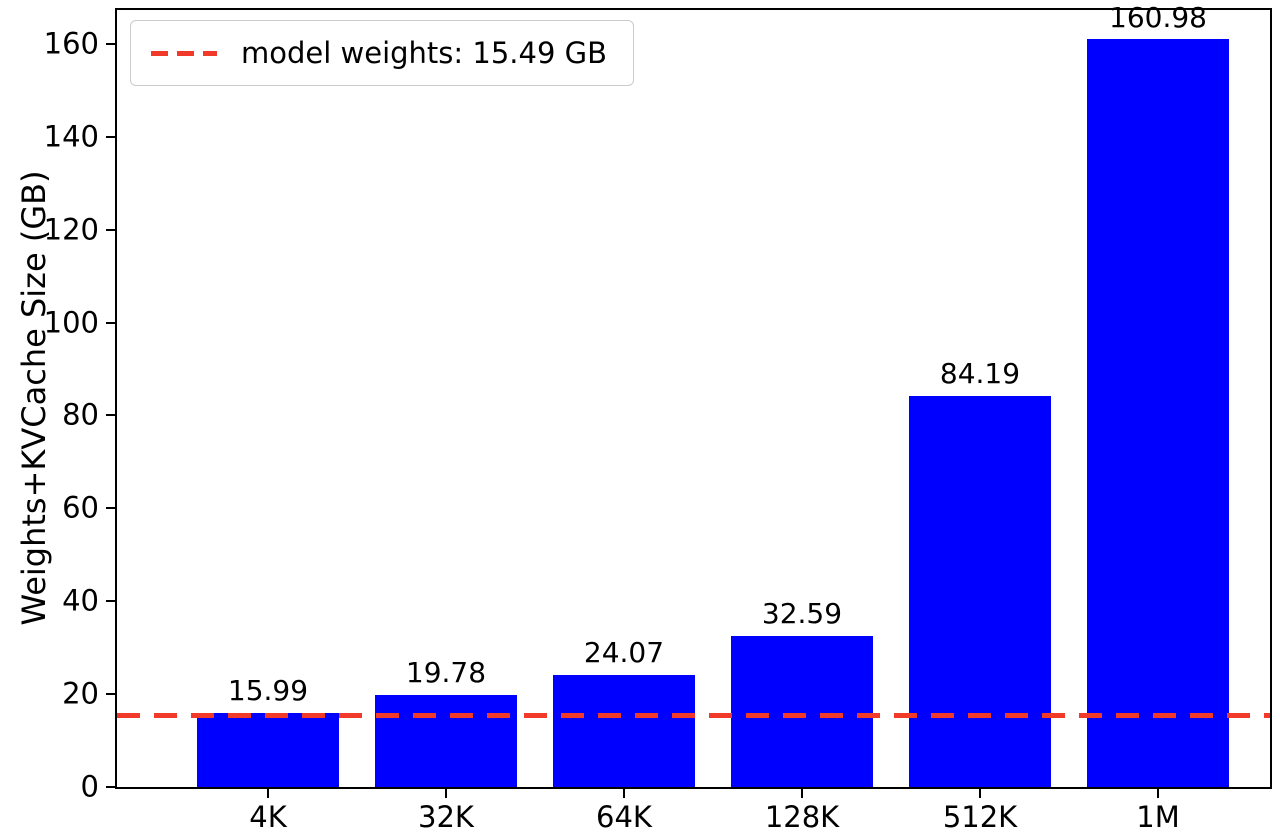  What do you see at coordinates (693, 715) in the screenshot?
I see `model-weights-reference-line` at bounding box center [693, 715].